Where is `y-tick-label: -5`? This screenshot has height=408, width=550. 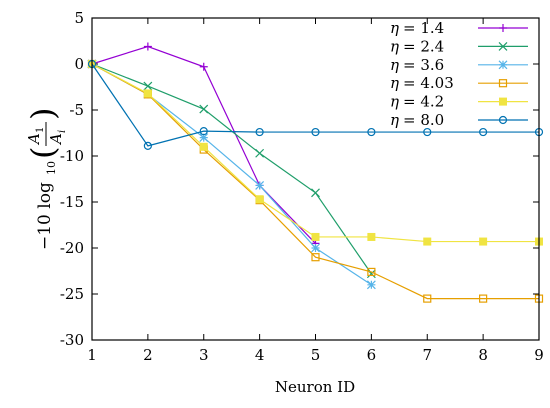 y-tick-label: -5 is located at coordinates (76, 110).